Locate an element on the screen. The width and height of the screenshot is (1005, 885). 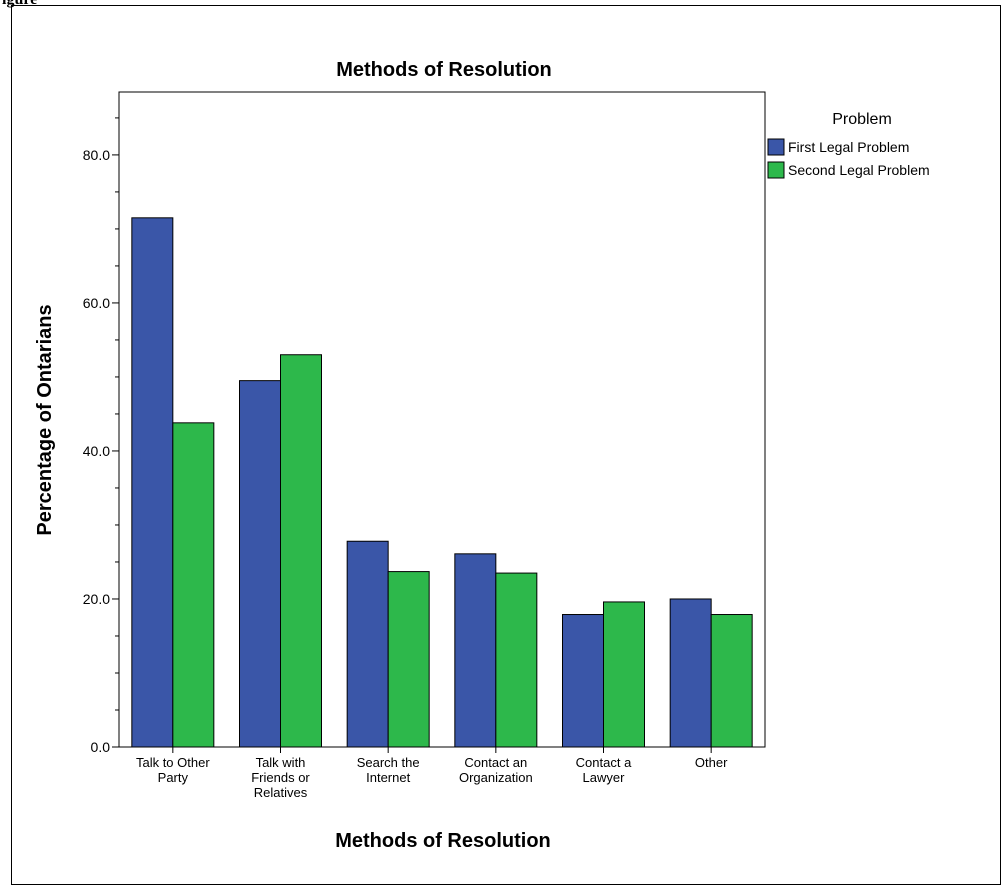
chart-title: Methods of Resolution is located at coordinates (444, 70).